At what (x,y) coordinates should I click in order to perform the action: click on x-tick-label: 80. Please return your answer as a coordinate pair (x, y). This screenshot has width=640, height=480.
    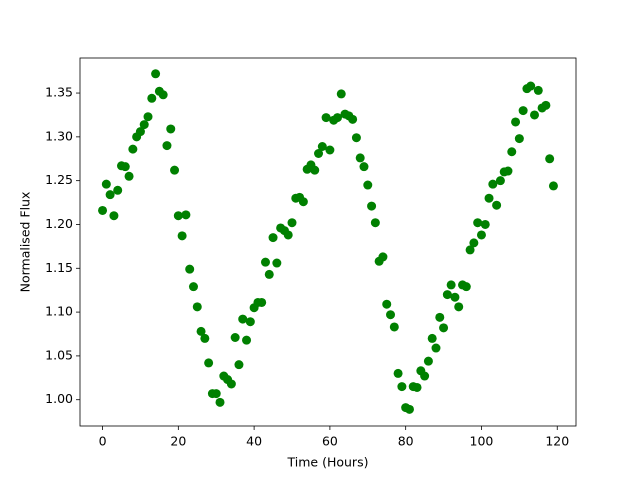
    Looking at the image, I should click on (406, 441).